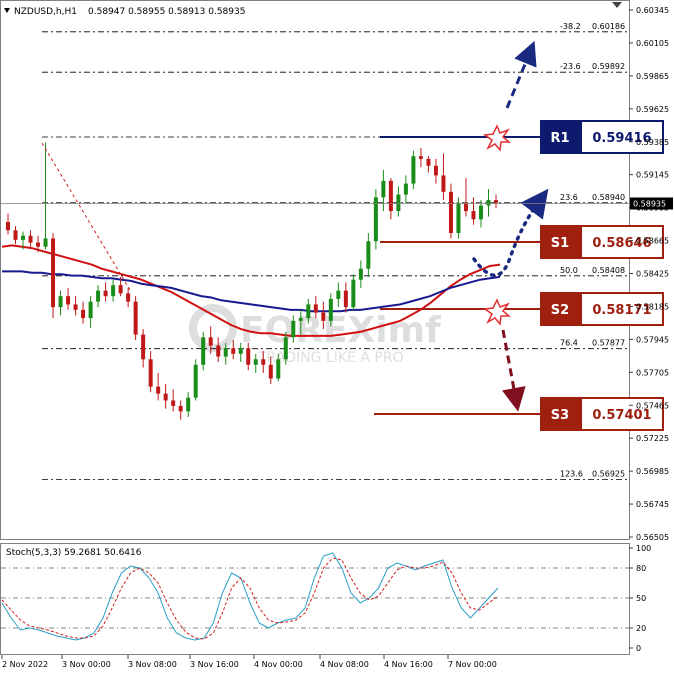 The height and width of the screenshot is (677, 674). Describe the element at coordinates (569, 270) in the screenshot. I see `fib-level-label: 50.0` at that location.